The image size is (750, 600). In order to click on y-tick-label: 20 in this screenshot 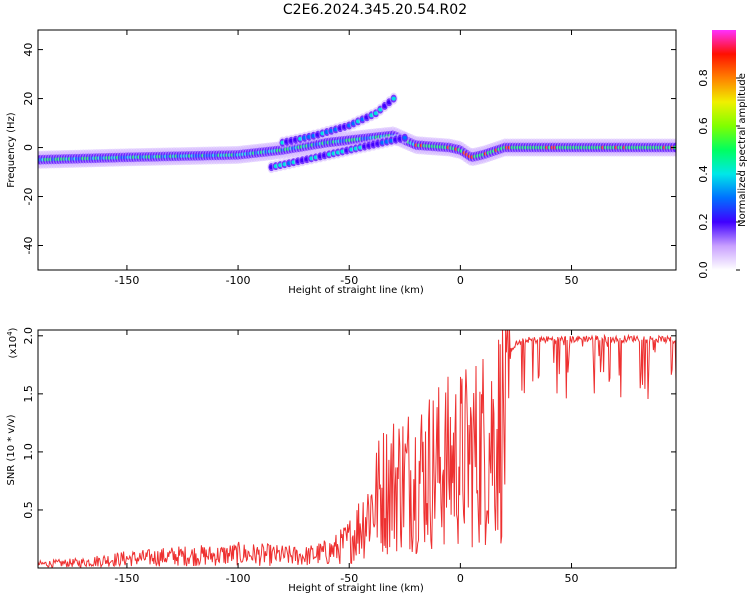, I will do `click(28, 99)`.